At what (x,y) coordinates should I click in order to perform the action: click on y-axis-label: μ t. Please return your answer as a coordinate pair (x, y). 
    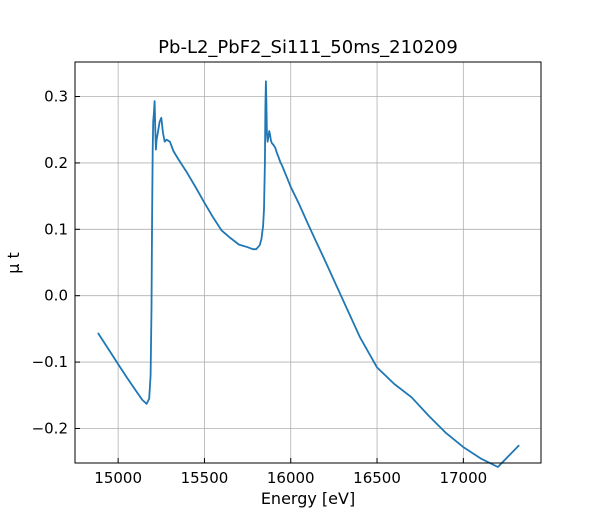
    Looking at the image, I should click on (13, 263).